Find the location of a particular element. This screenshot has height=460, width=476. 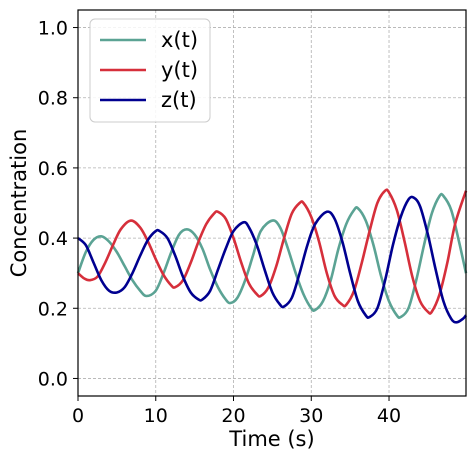

x-tick-label: 0 is located at coordinates (78, 416).